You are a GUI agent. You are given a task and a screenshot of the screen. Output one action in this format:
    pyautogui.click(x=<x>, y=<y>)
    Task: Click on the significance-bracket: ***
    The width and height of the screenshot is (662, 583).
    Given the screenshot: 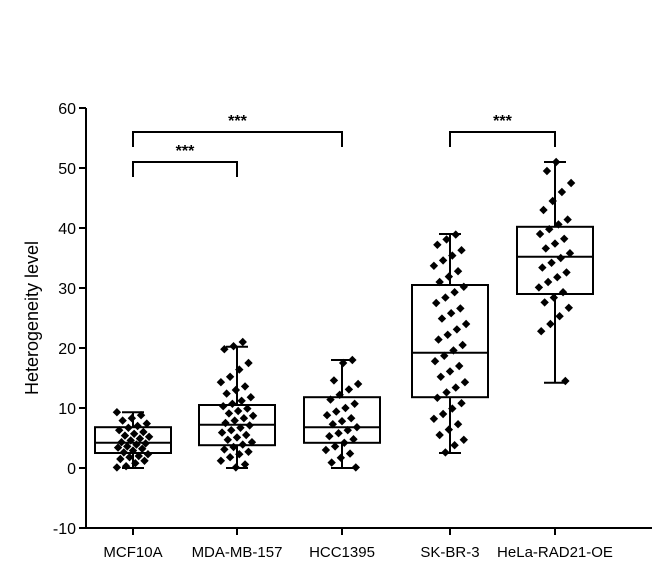 What is the action you would take?
    pyautogui.click(x=185, y=160)
    